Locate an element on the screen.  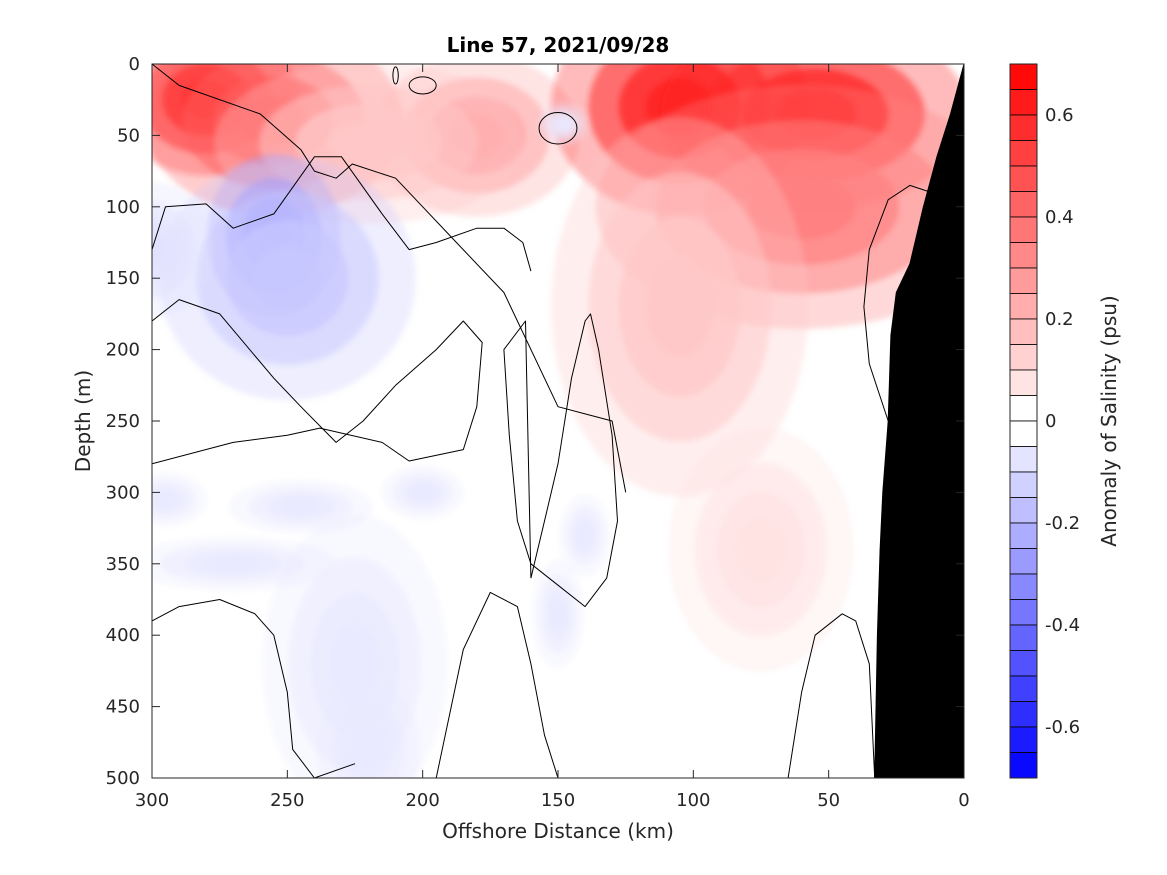
colorbar-tick-label-0.6: 0.6 is located at coordinates (1059, 115).